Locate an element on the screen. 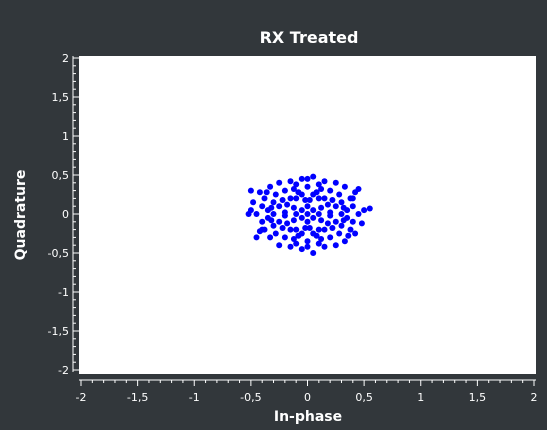 The image size is (547, 430). chart-title: RX Treated is located at coordinates (309, 37).